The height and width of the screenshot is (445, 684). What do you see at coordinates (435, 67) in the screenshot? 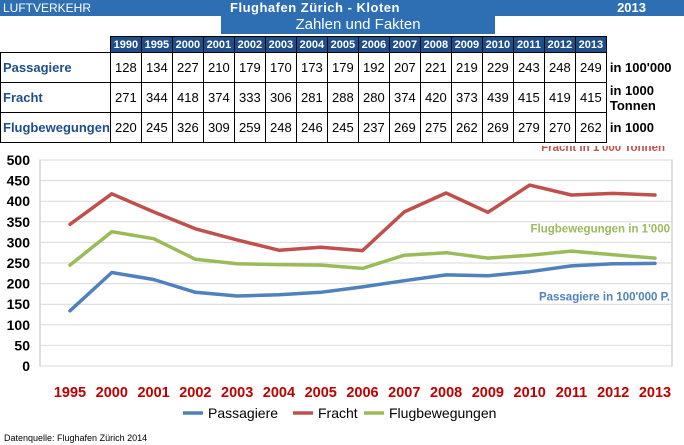
I see `table-cell: 221` at bounding box center [435, 67].